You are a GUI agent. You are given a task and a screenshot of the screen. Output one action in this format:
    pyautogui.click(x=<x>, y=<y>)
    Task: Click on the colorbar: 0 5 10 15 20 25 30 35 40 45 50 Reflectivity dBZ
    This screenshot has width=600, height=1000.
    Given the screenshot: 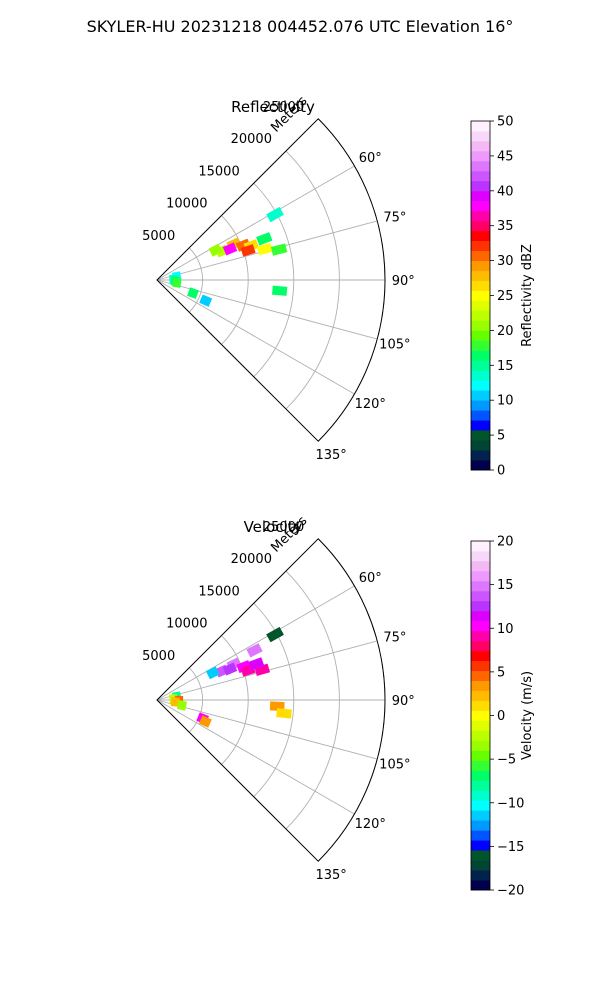 What is the action you would take?
    pyautogui.click(x=502, y=297)
    